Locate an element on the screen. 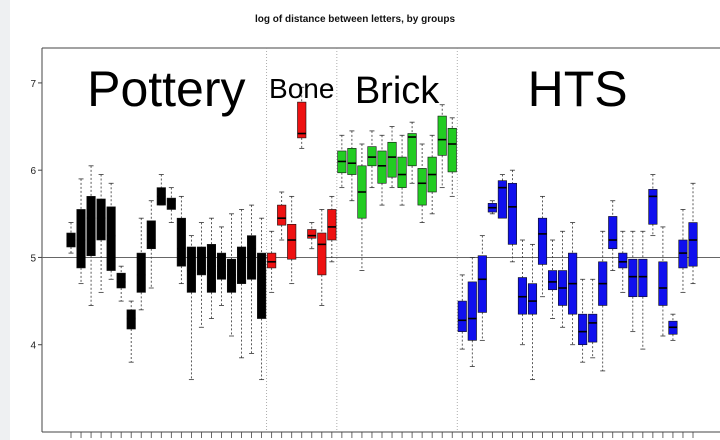 The height and width of the screenshot is (440, 720). box-group-bone is located at coordinates (302, 196).